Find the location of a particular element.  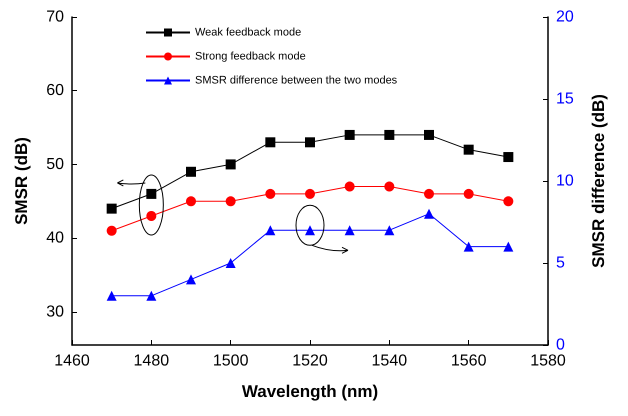

legend-label: SMSR difference between the two modes is located at coordinates (296, 80).